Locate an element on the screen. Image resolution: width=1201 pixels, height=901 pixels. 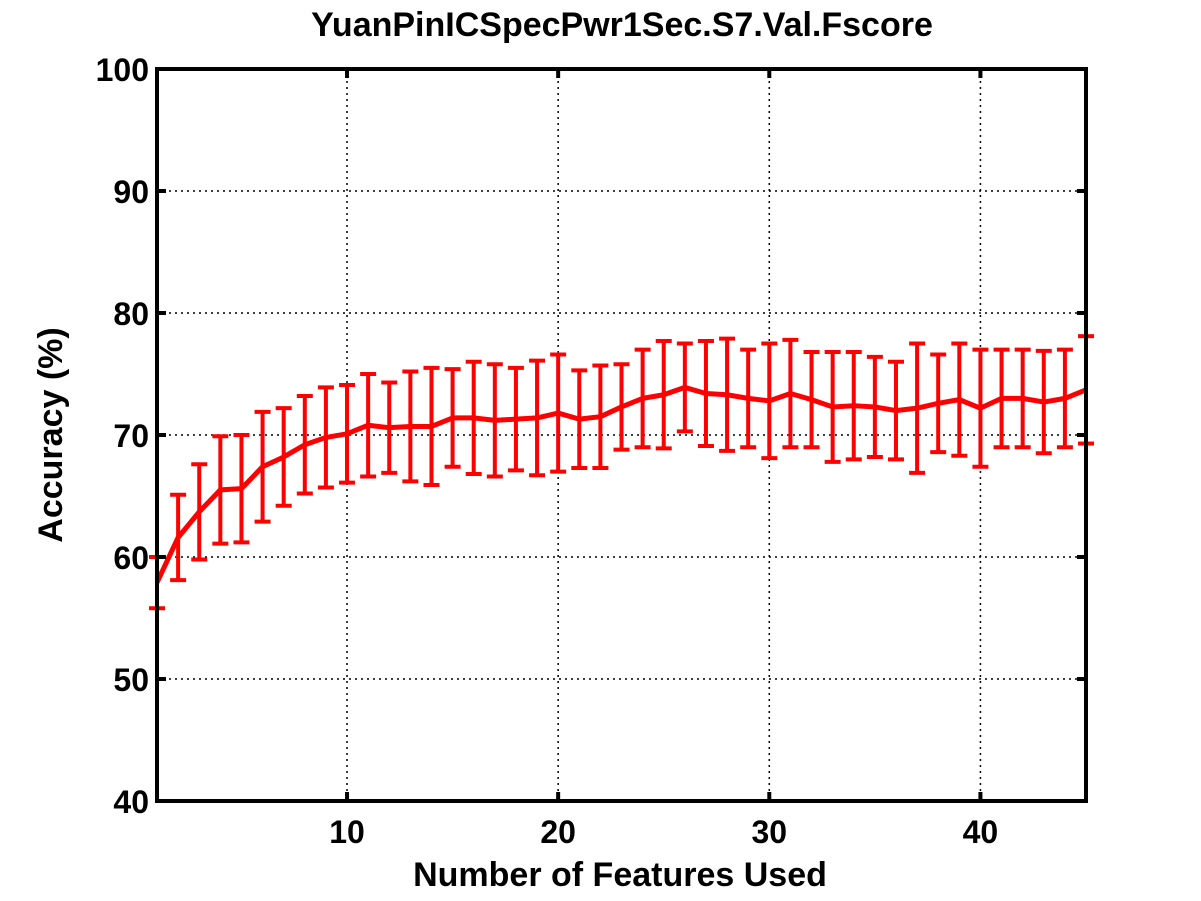
chart-title: YuanPinICSpecPwr1Sec.S7.Val.Fscore is located at coordinates (622, 25).